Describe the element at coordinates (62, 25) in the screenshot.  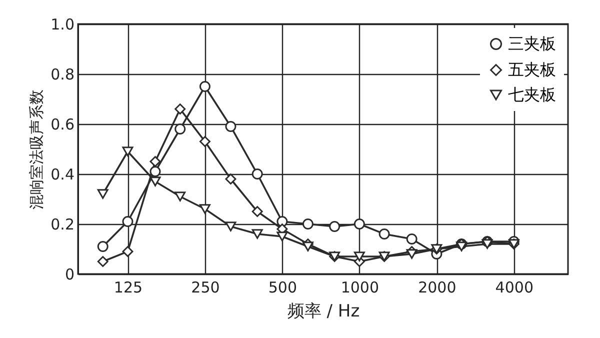
I see `y-tick-label: 1.0` at that location.